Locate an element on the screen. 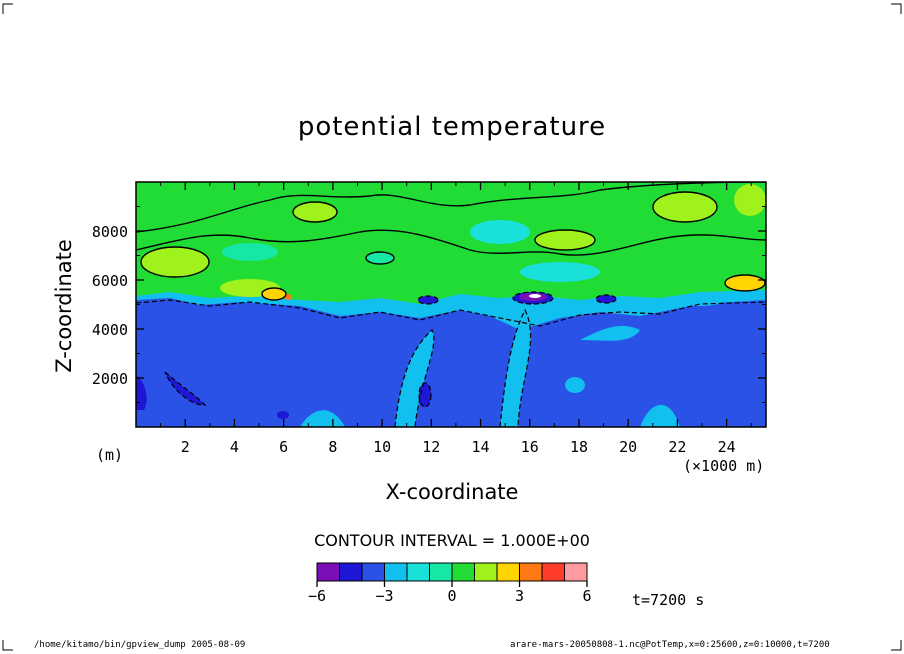 The height and width of the screenshot is (654, 904). x-axis-unit: (×1000 m) is located at coordinates (724, 466).